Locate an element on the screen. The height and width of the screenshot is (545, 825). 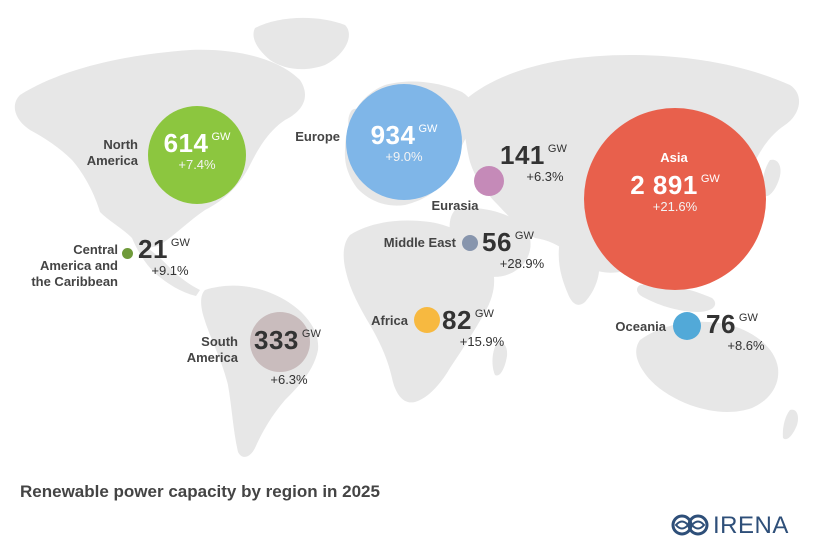
value-europe-unit: GW is located at coordinates (428, 129).